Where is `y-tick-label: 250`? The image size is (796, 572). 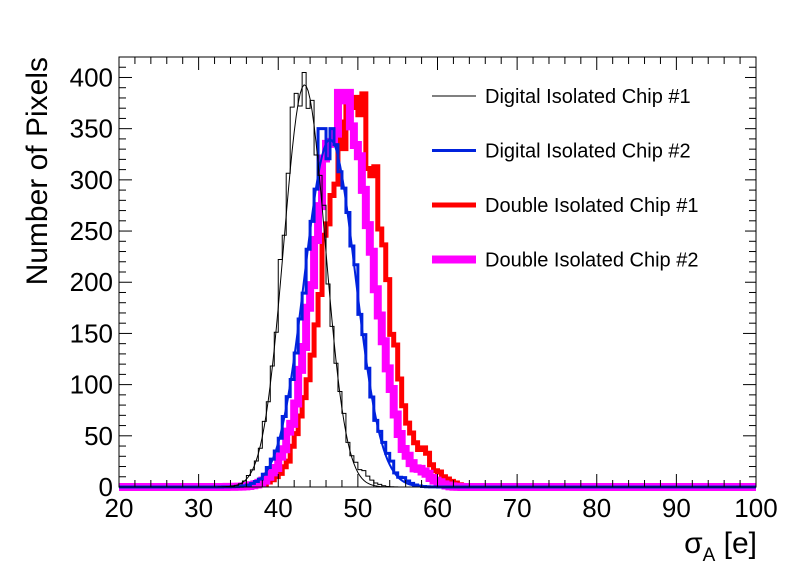 y-tick-label: 250 is located at coordinates (91, 231).